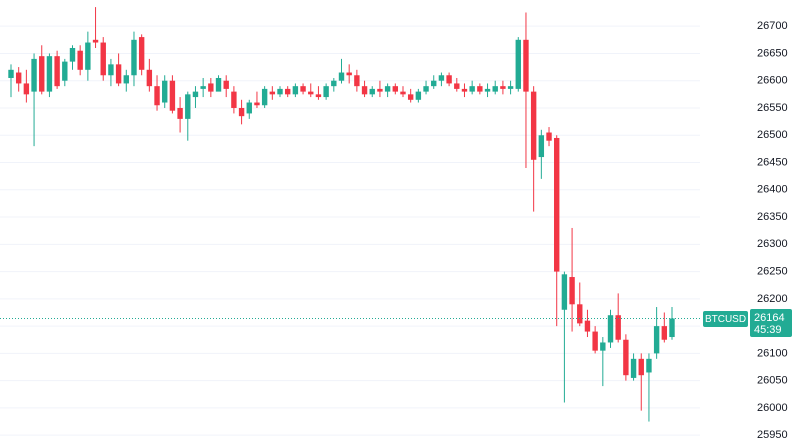 The width and height of the screenshot is (800, 445). Describe the element at coordinates (772, 435) in the screenshot. I see `y-tick-label: 25950` at that location.